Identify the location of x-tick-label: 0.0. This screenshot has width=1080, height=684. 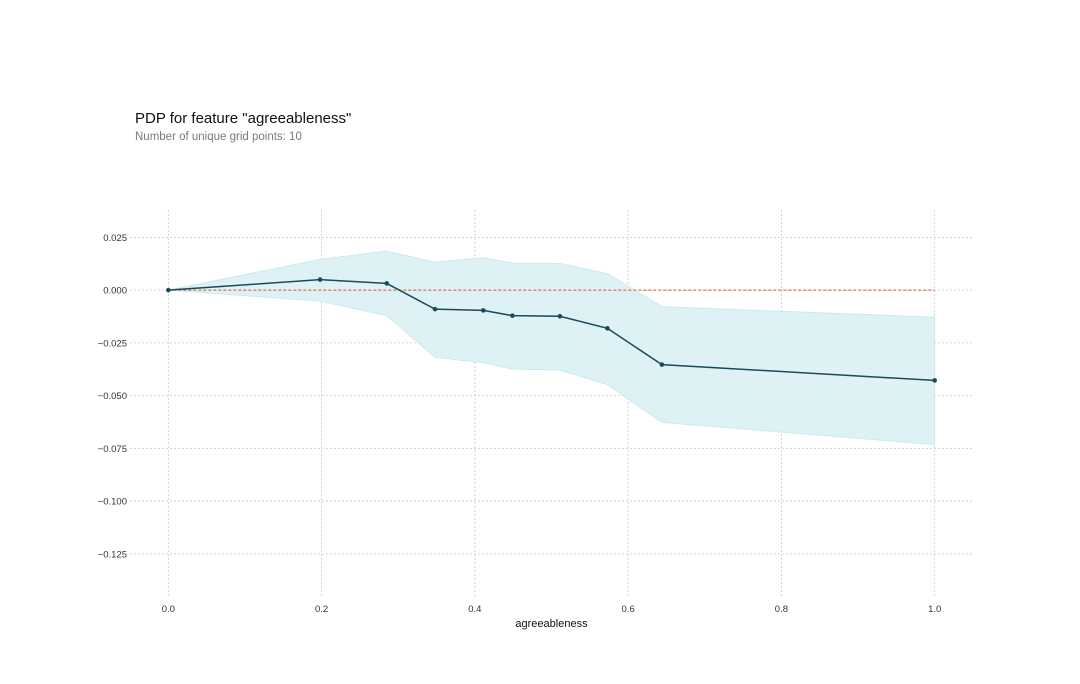
(168, 609).